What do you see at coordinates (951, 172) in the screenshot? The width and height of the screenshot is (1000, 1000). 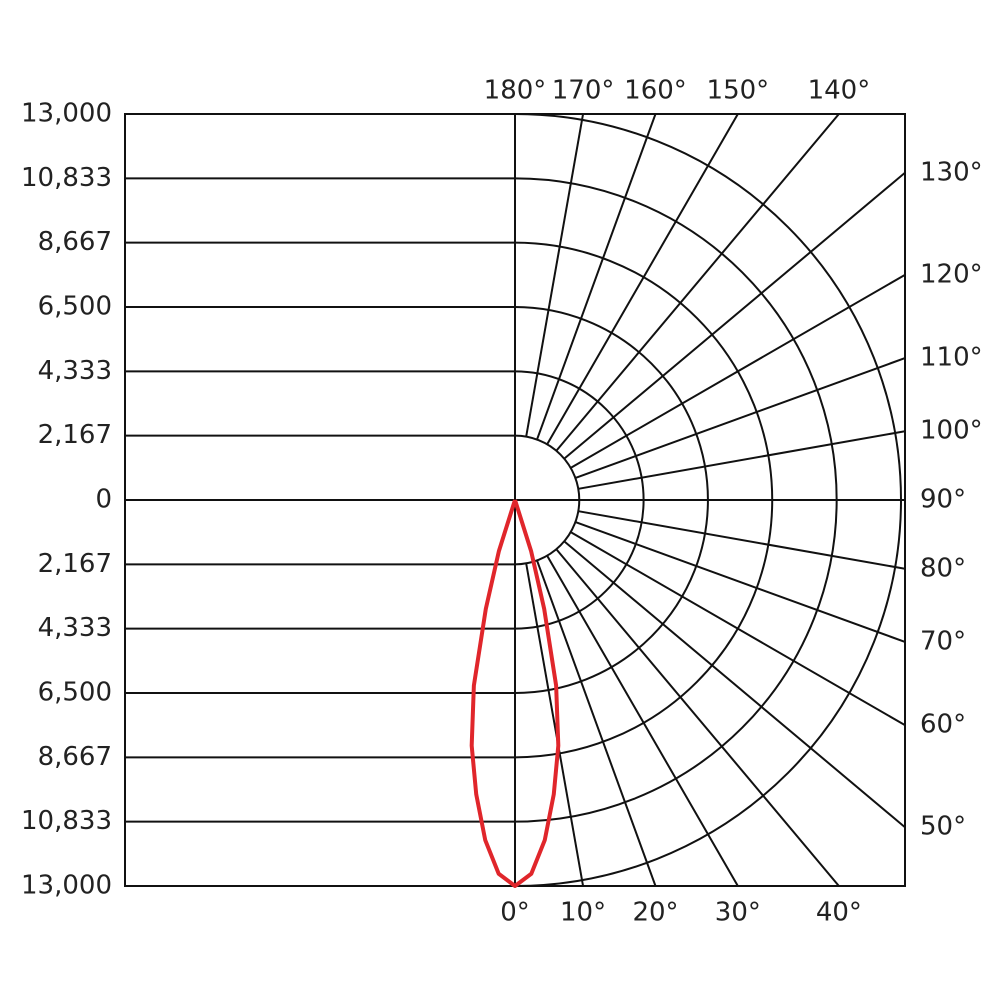 I see `angle-label: 130°` at bounding box center [951, 172].